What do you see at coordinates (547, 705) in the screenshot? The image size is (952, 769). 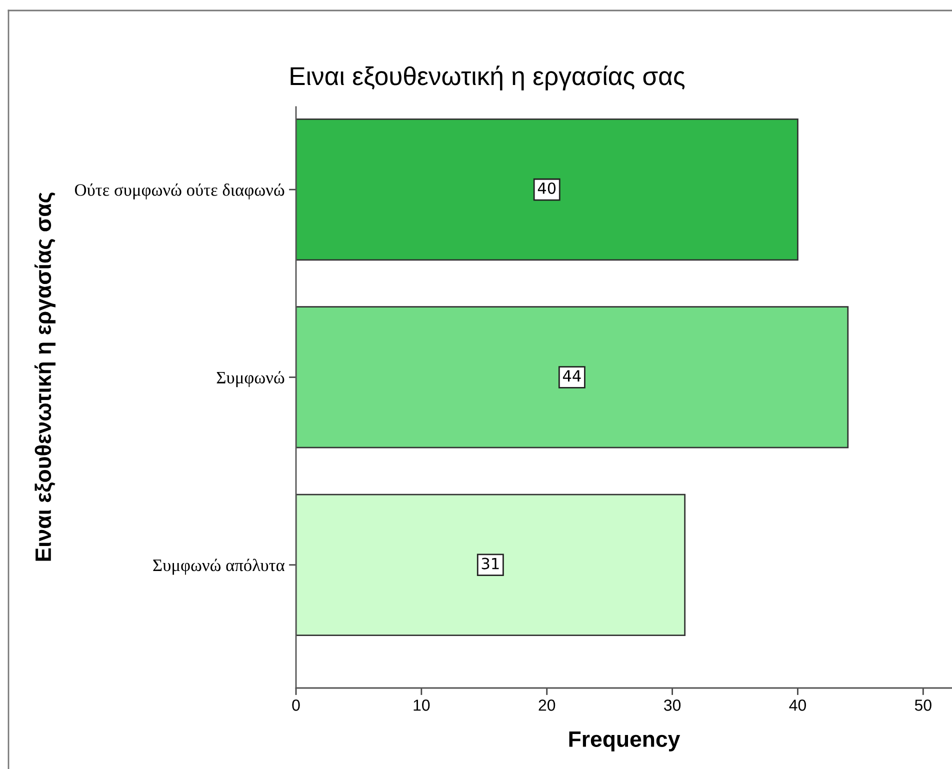 I see `x-tick-label: 20` at bounding box center [547, 705].